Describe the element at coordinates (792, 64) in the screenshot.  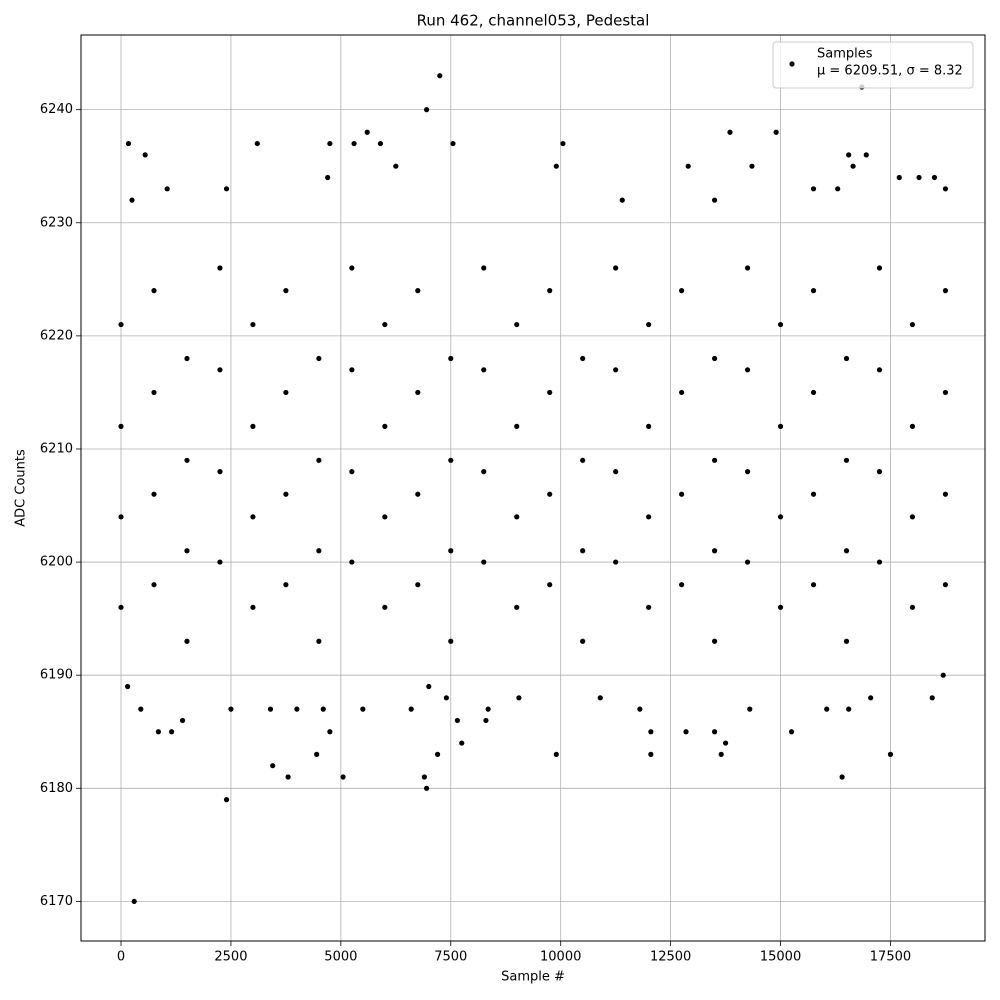
I see `legend-marker` at that location.